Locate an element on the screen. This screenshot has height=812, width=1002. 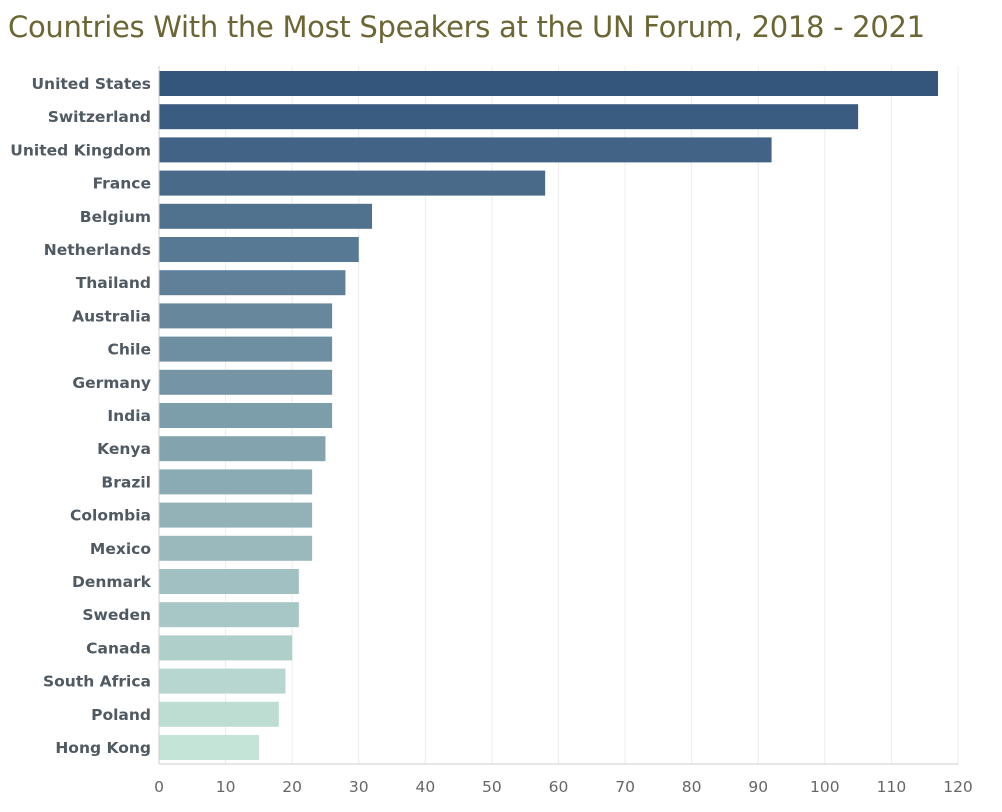
bar-canada is located at coordinates (226, 648).